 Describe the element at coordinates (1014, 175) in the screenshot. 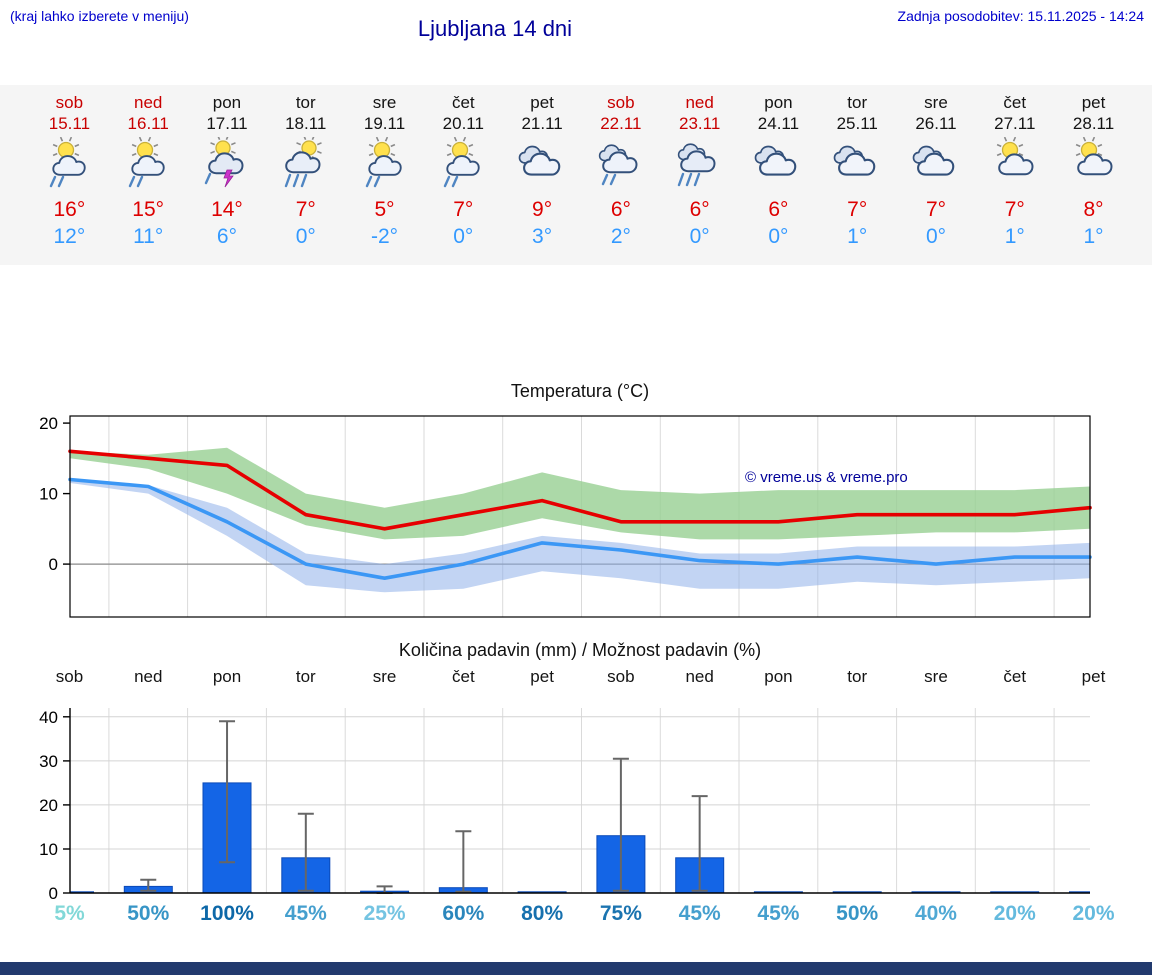

I see `day-column: čet 27.11 7° 1°` at that location.